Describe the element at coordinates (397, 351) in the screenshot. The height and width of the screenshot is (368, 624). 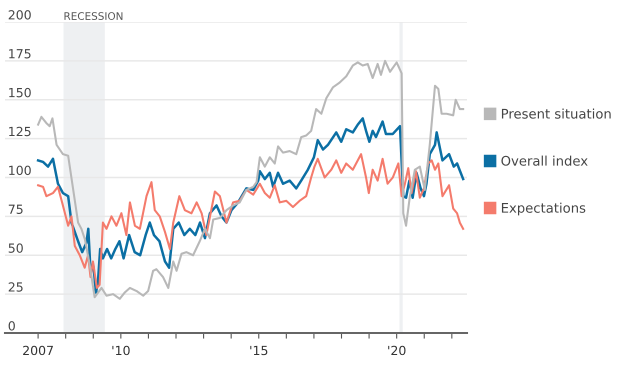
I see `x-tick-label: '20` at that location.